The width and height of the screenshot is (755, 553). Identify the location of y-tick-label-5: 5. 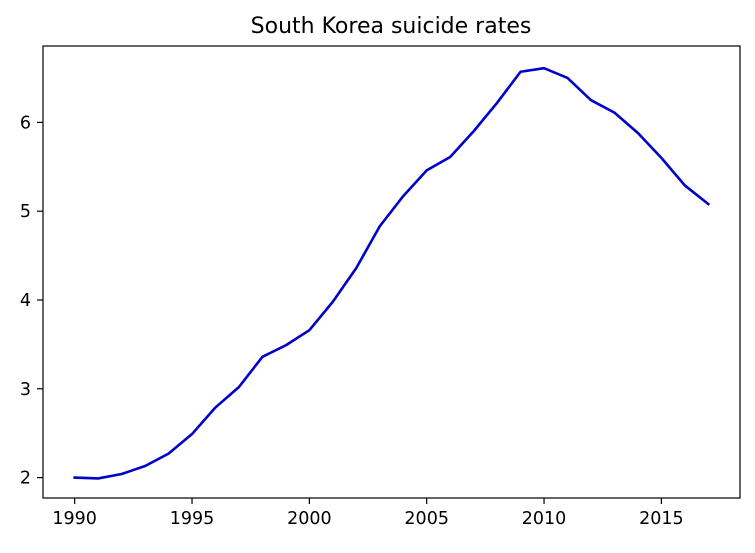
(25, 212).